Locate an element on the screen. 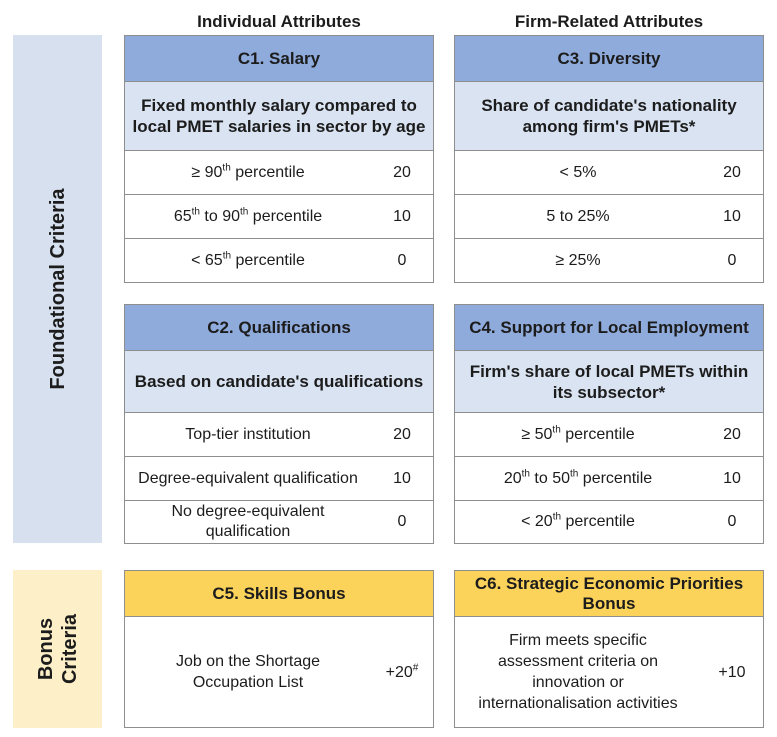 The width and height of the screenshot is (777, 737). c3-row-points: 0 is located at coordinates (732, 260).